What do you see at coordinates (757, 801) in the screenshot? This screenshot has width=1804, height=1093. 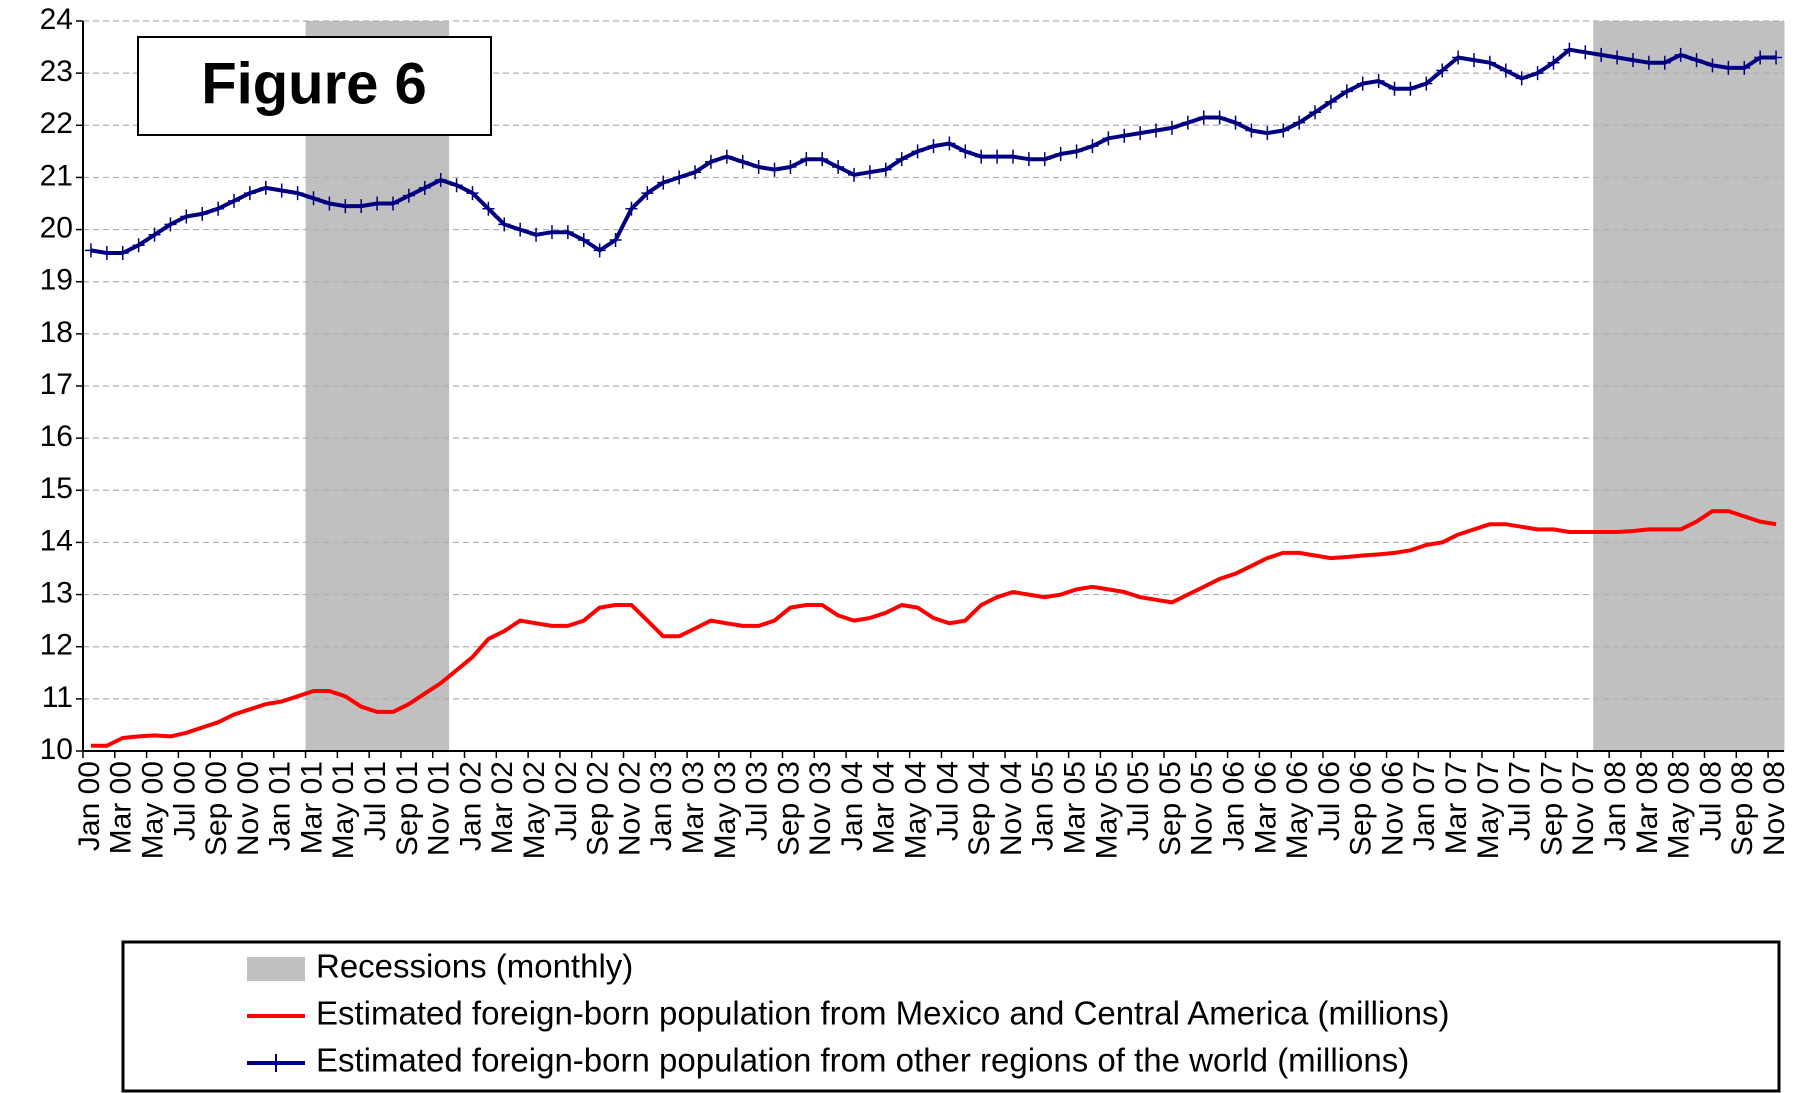 I see `x-tick-label: Jul 03` at bounding box center [757, 801].